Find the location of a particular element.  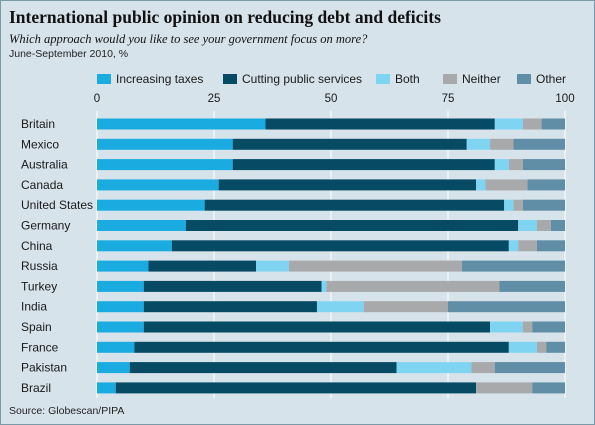

category-label: Britain is located at coordinates (38, 124).